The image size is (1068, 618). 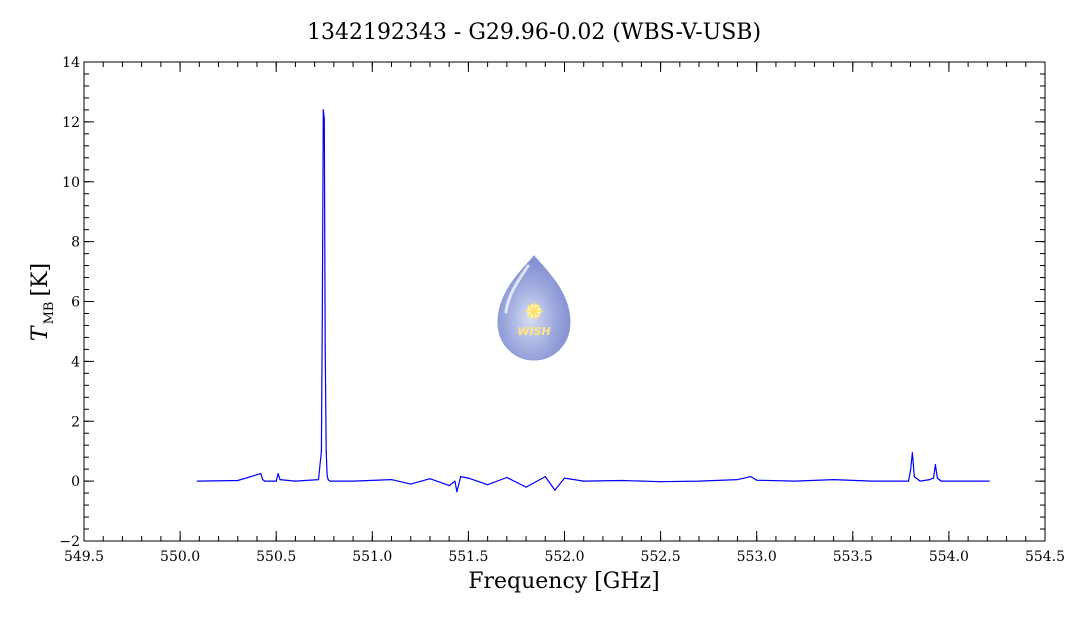 I want to click on chart-title: 1342192343 - G29.96-0.02 (WBS-V-USB), so click(x=534, y=32).